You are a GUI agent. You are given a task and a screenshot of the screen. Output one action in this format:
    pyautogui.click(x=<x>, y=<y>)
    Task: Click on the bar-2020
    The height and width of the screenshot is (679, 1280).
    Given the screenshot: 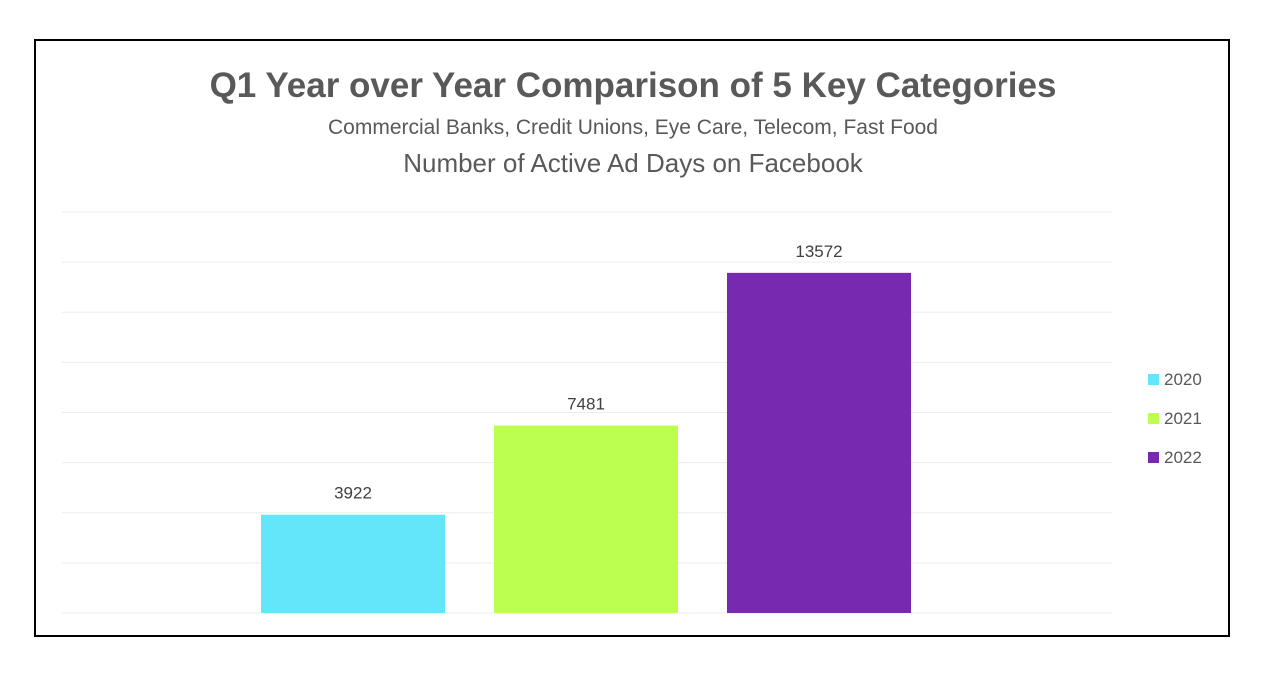 What is the action you would take?
    pyautogui.click(x=353, y=563)
    